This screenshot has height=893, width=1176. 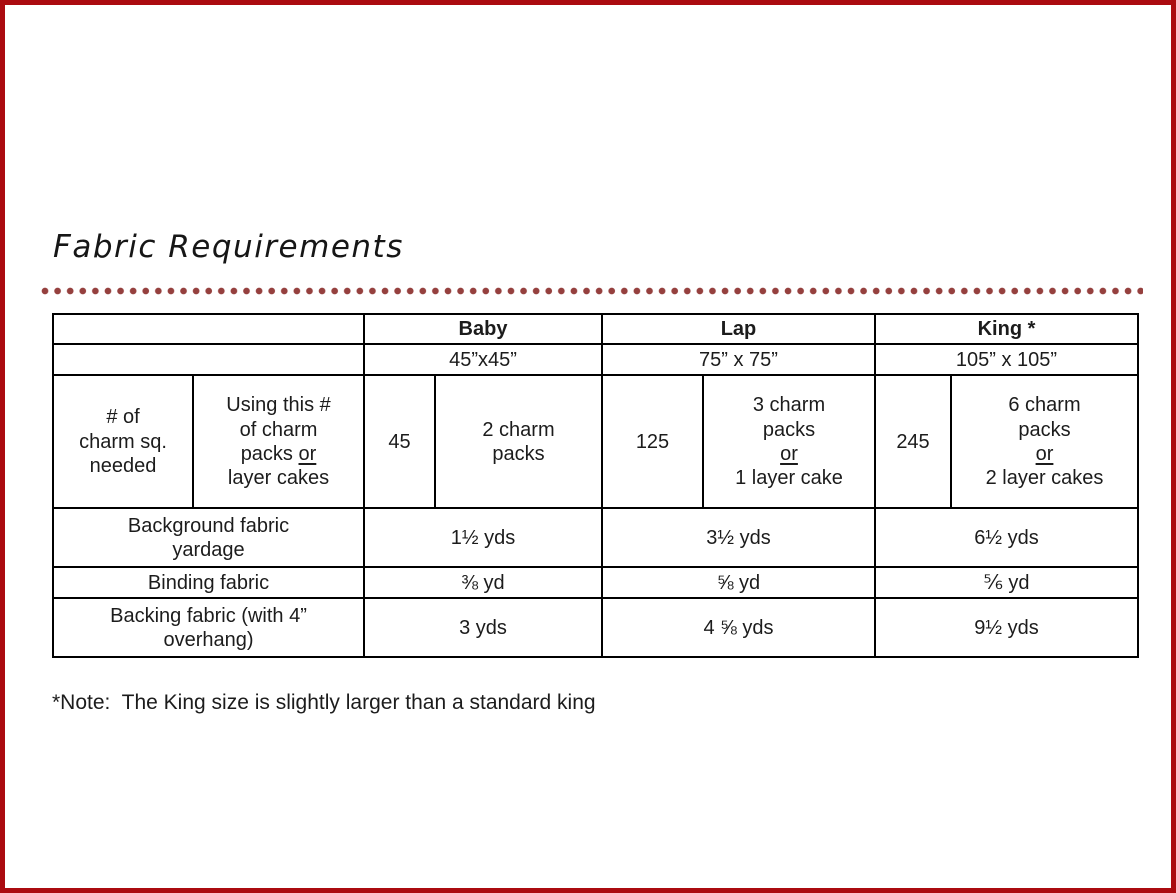 I want to click on lap-charm-count: 125, so click(x=652, y=442).